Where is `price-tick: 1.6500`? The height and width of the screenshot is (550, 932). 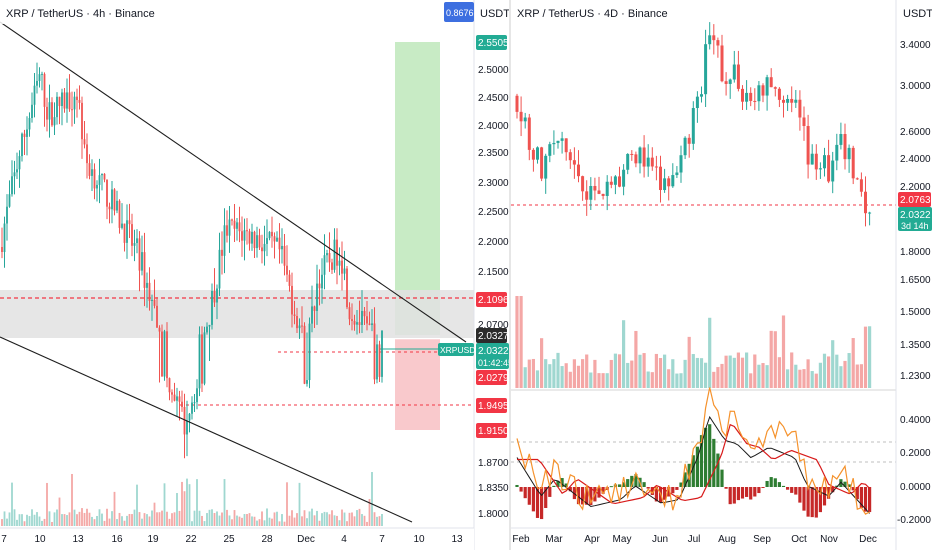 price-tick: 1.6500 is located at coordinates (915, 280).